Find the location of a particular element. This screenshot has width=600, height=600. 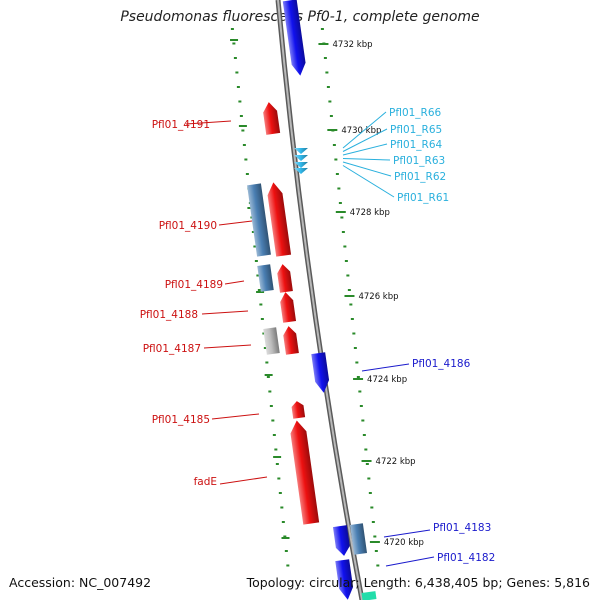

rna-label: Pfl01_R65 is located at coordinates (416, 130).